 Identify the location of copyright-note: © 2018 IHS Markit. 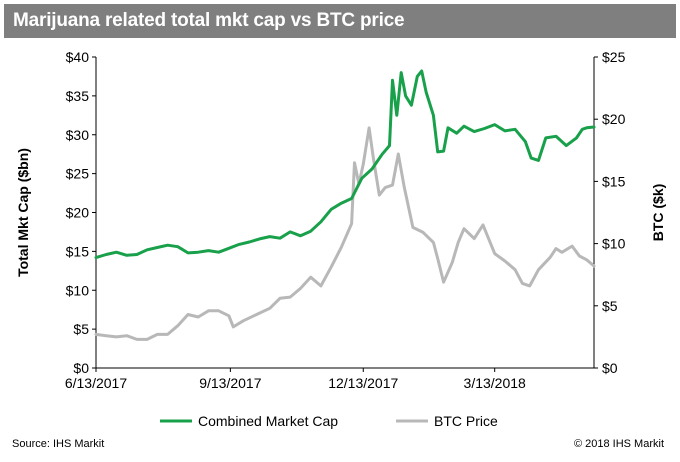
(618, 444).